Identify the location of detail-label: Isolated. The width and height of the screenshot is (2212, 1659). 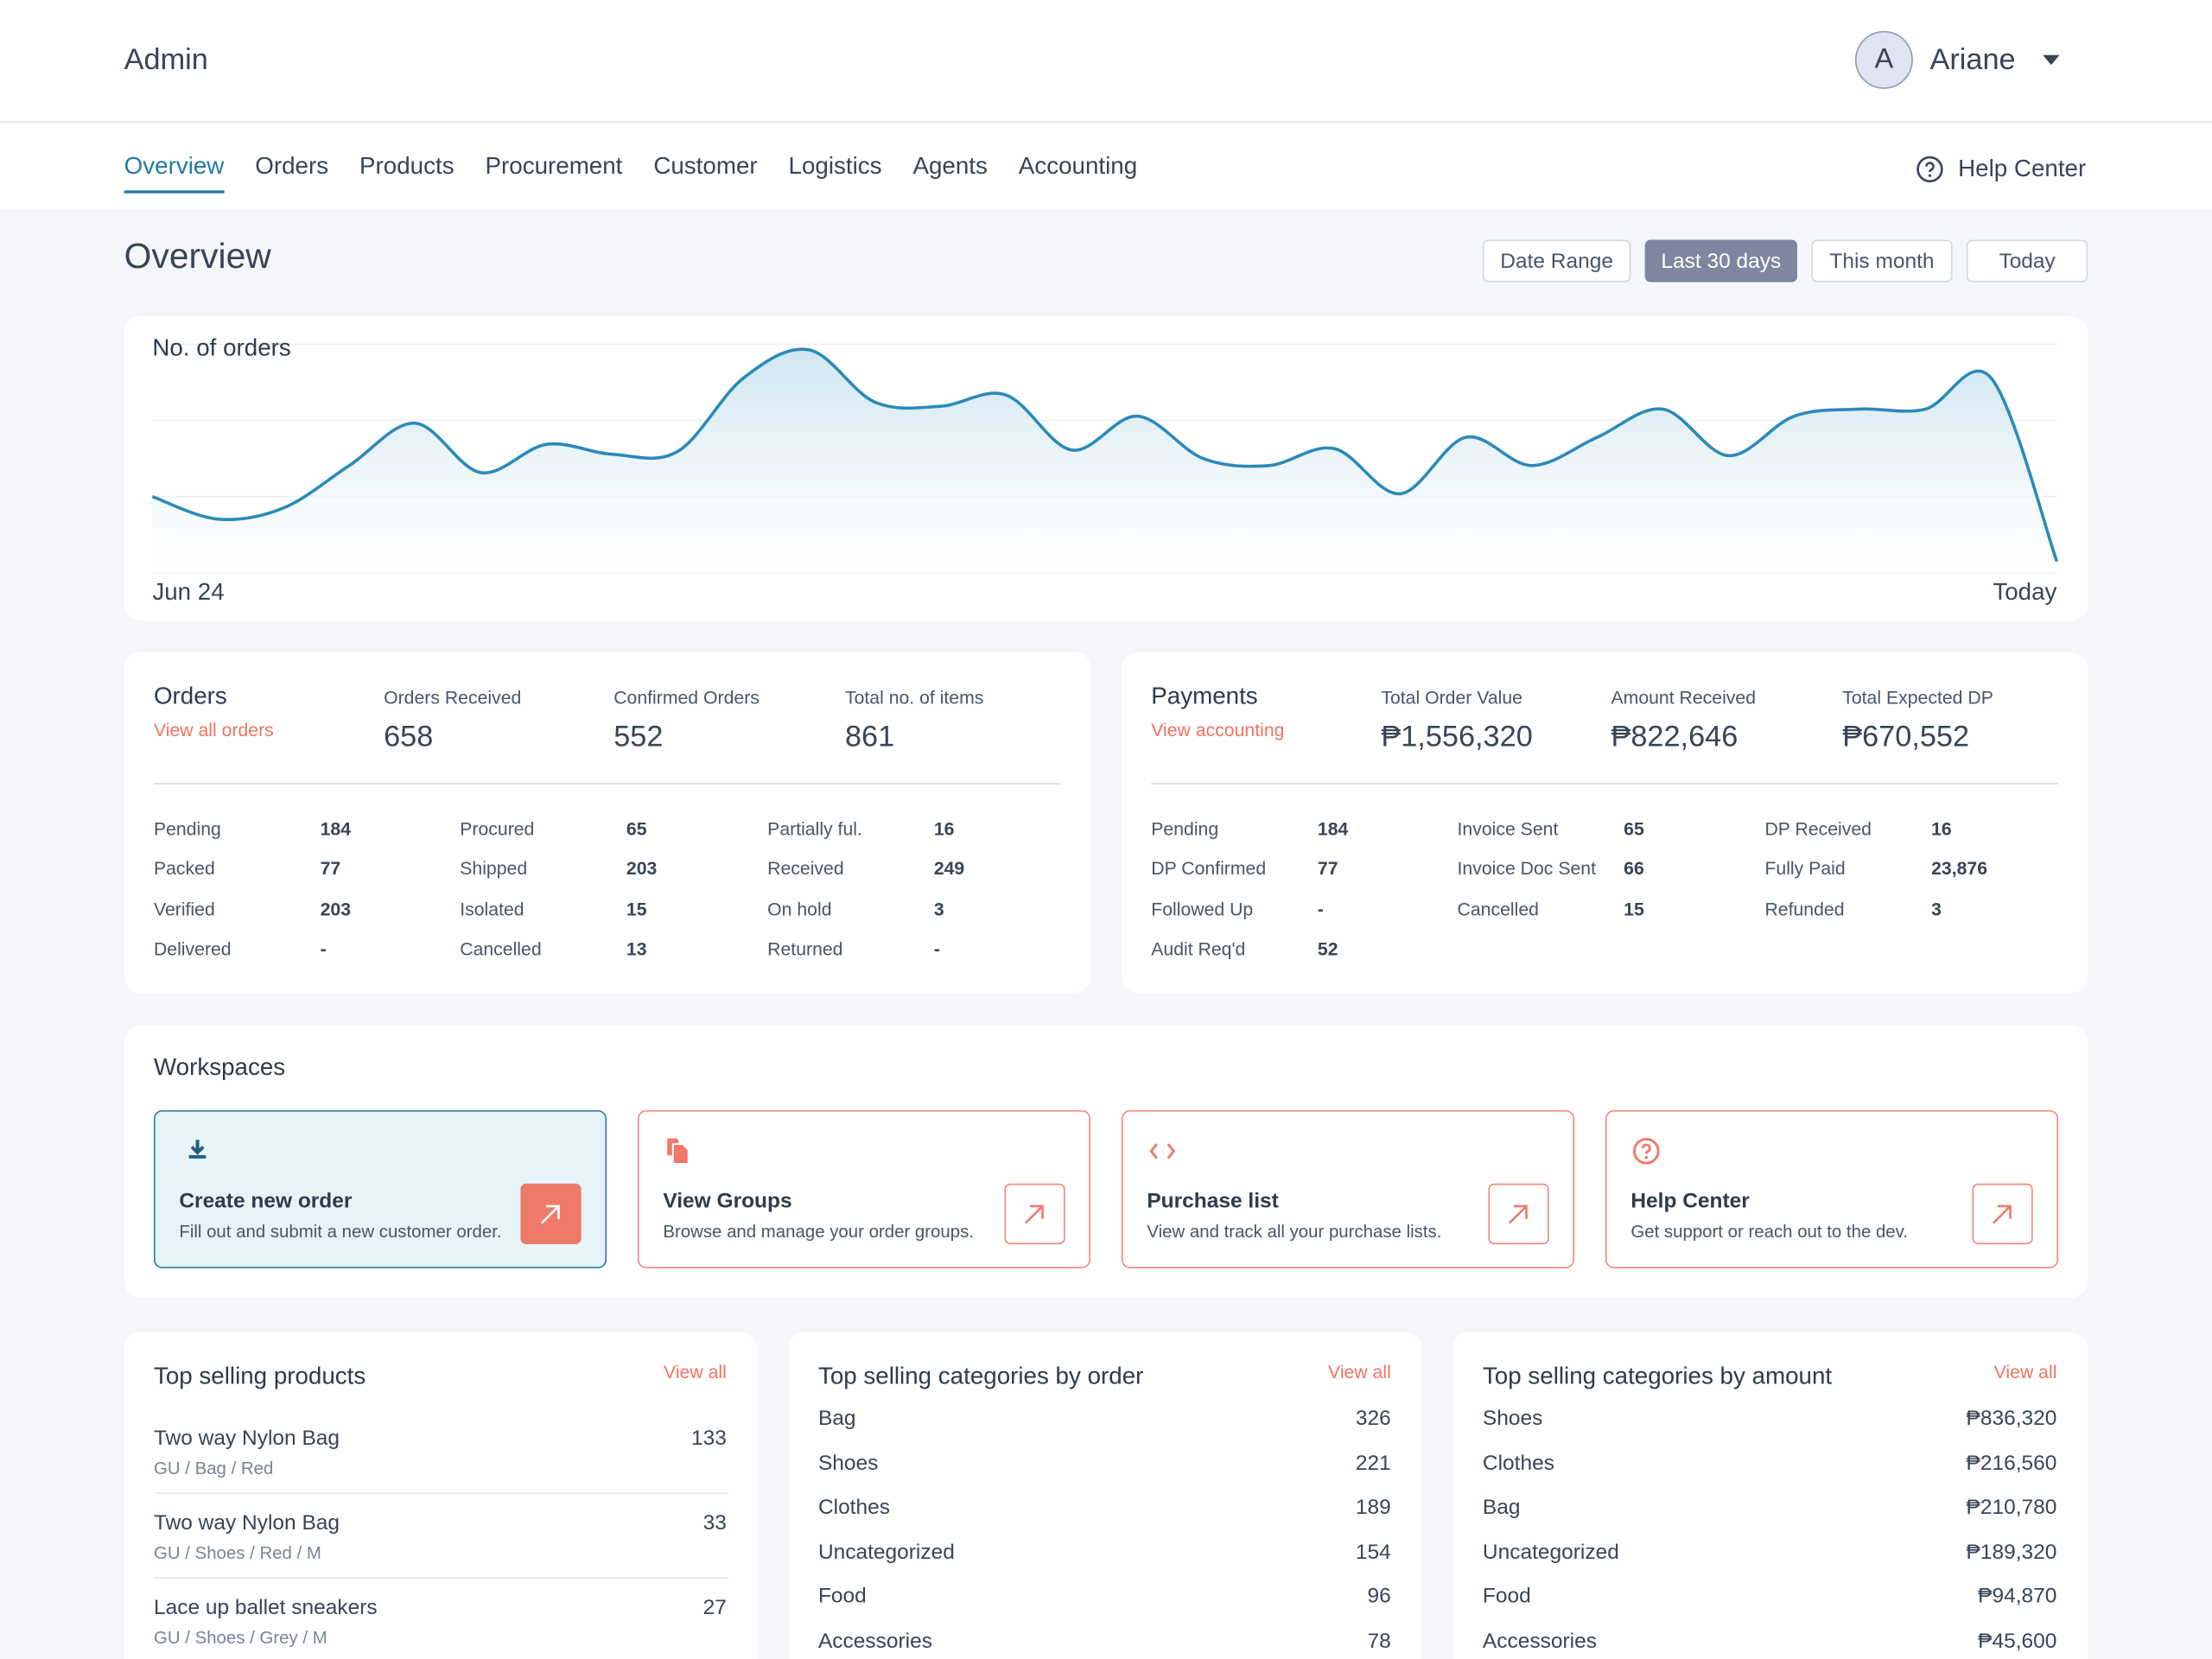
(492, 909).